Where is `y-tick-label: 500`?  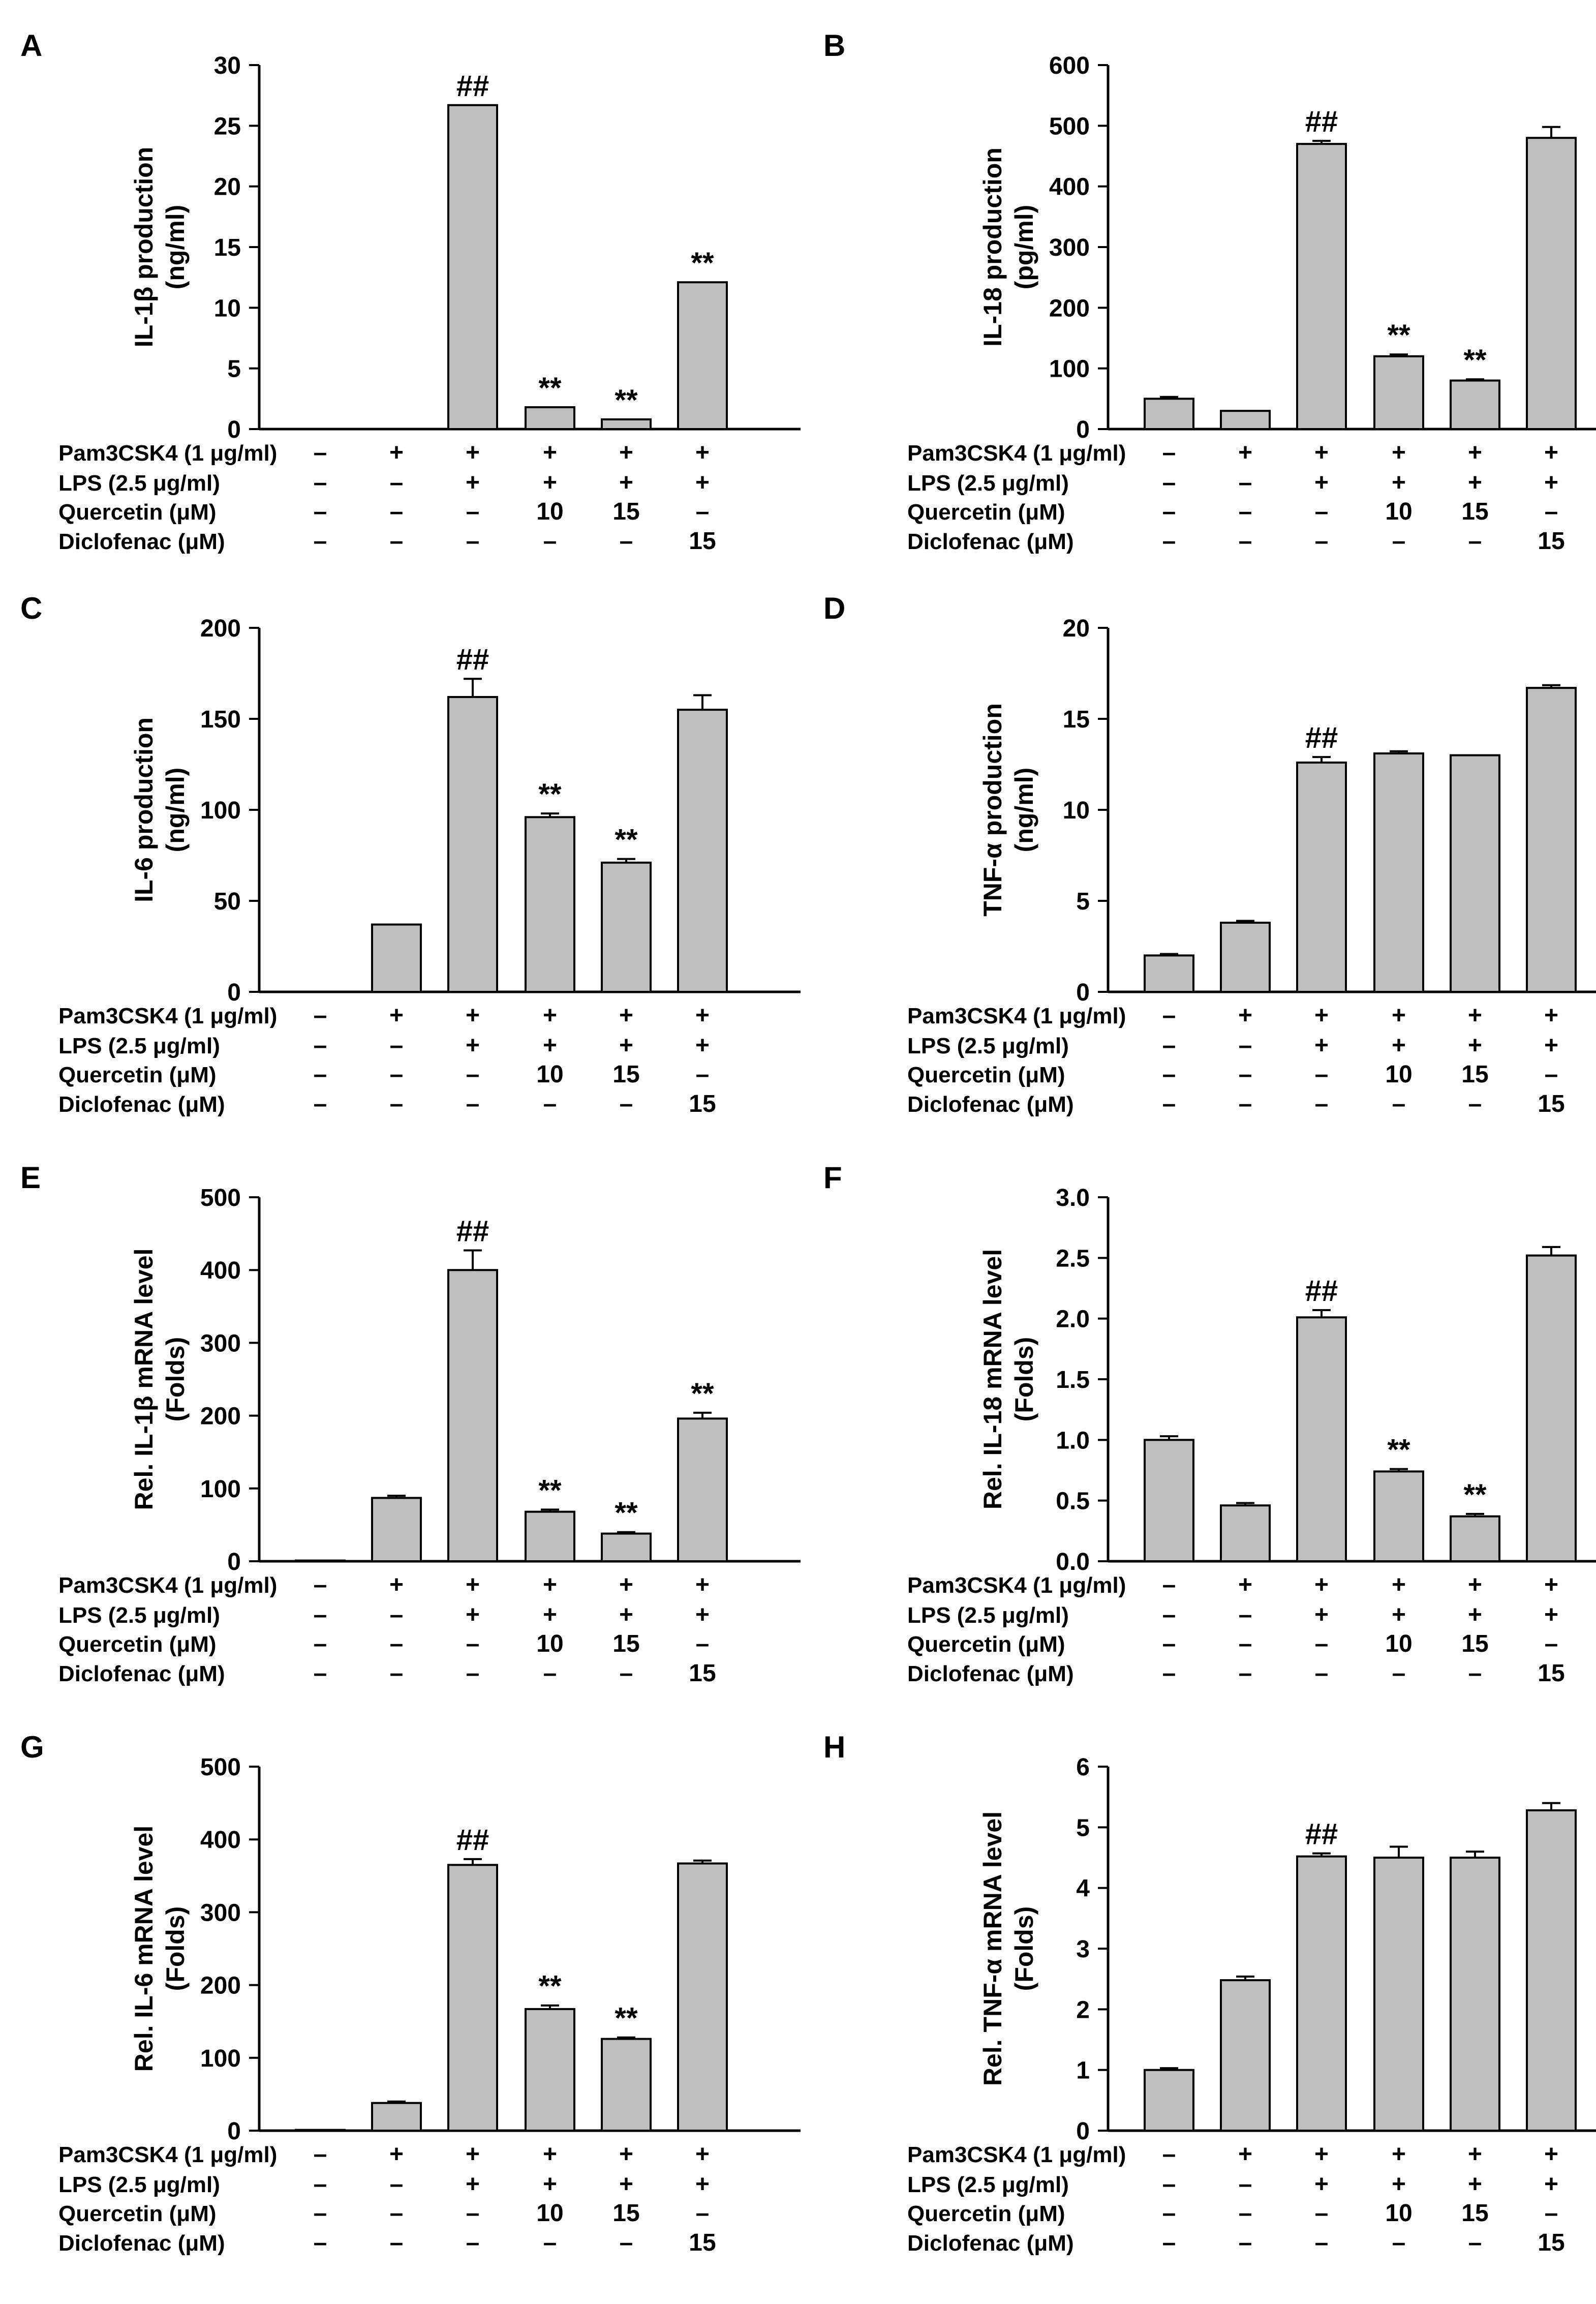 y-tick-label: 500 is located at coordinates (220, 1767).